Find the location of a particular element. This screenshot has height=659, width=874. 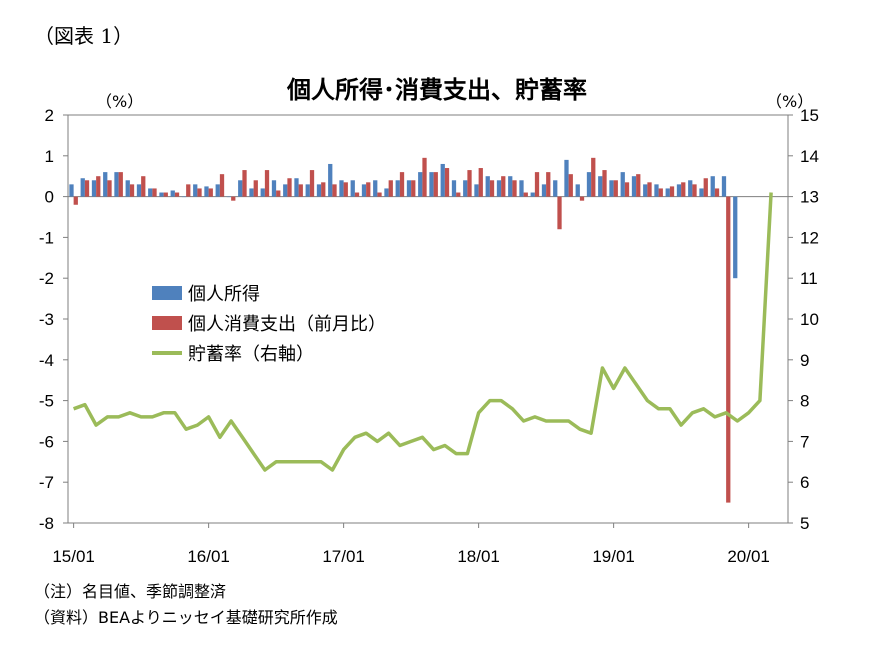

x-axis-tick-label: 19/01 is located at coordinates (613, 556).